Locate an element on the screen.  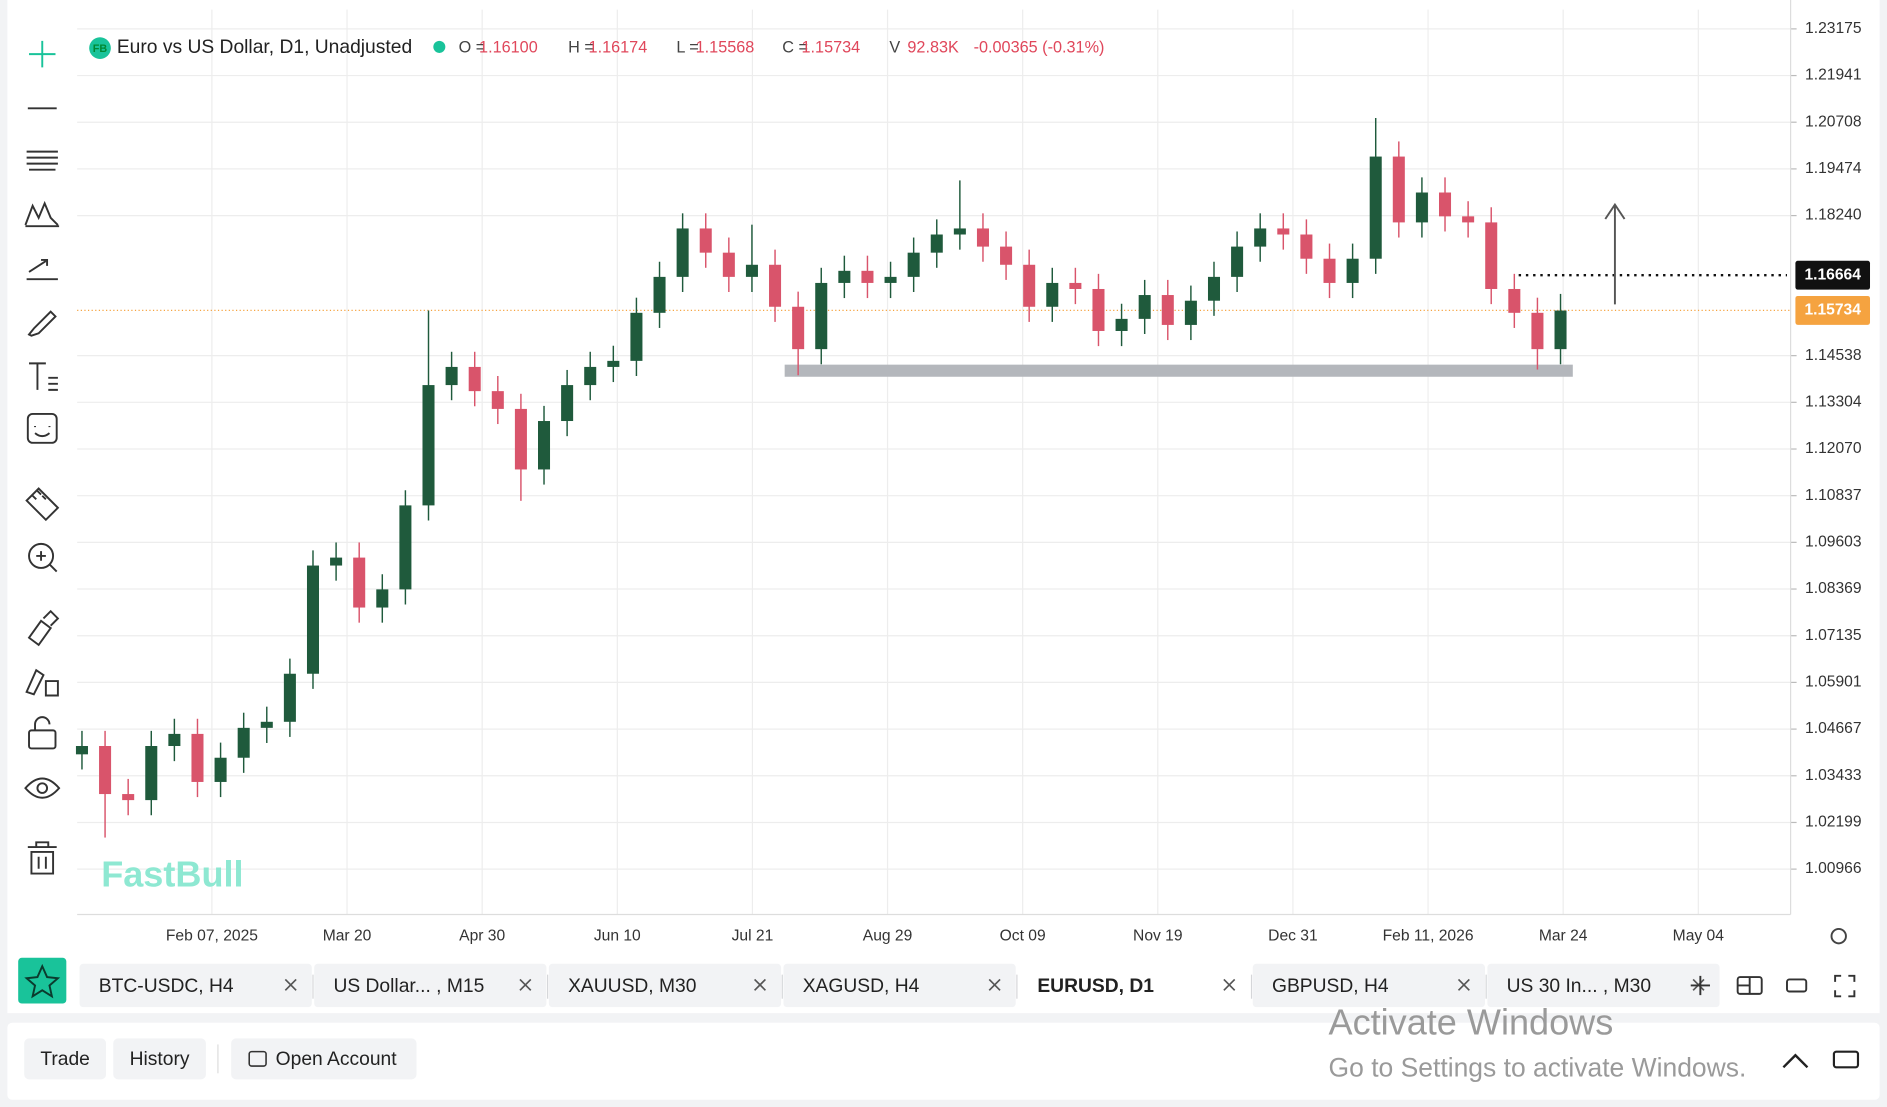
y-tick-label: 1.09603 is located at coordinates (1833, 541).